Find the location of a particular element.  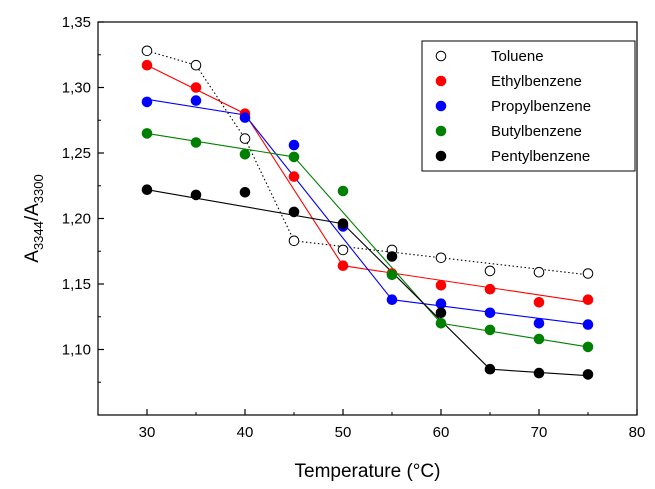

x-tick-label: 40 is located at coordinates (245, 432).